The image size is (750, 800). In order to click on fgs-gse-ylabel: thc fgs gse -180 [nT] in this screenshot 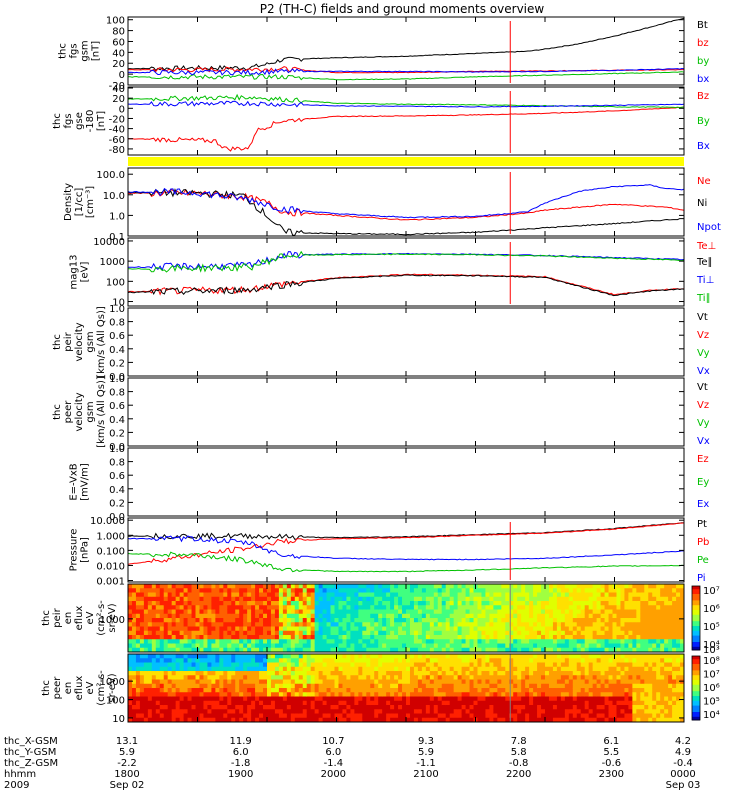, I will do `click(79, 121)`.